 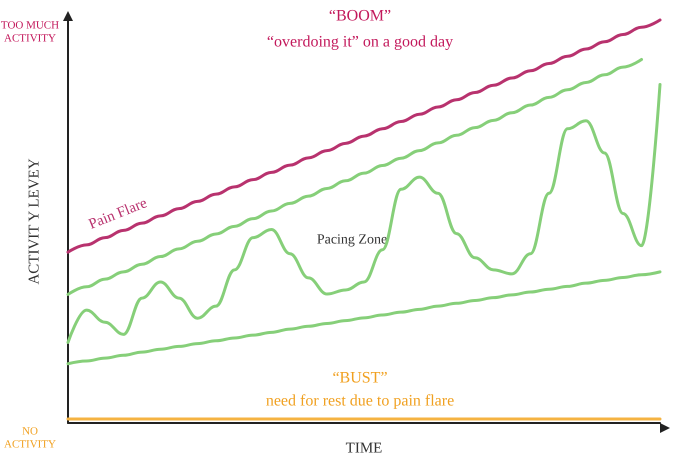 What do you see at coordinates (360, 16) in the screenshot?
I see `annotation: “BOOM”` at bounding box center [360, 16].